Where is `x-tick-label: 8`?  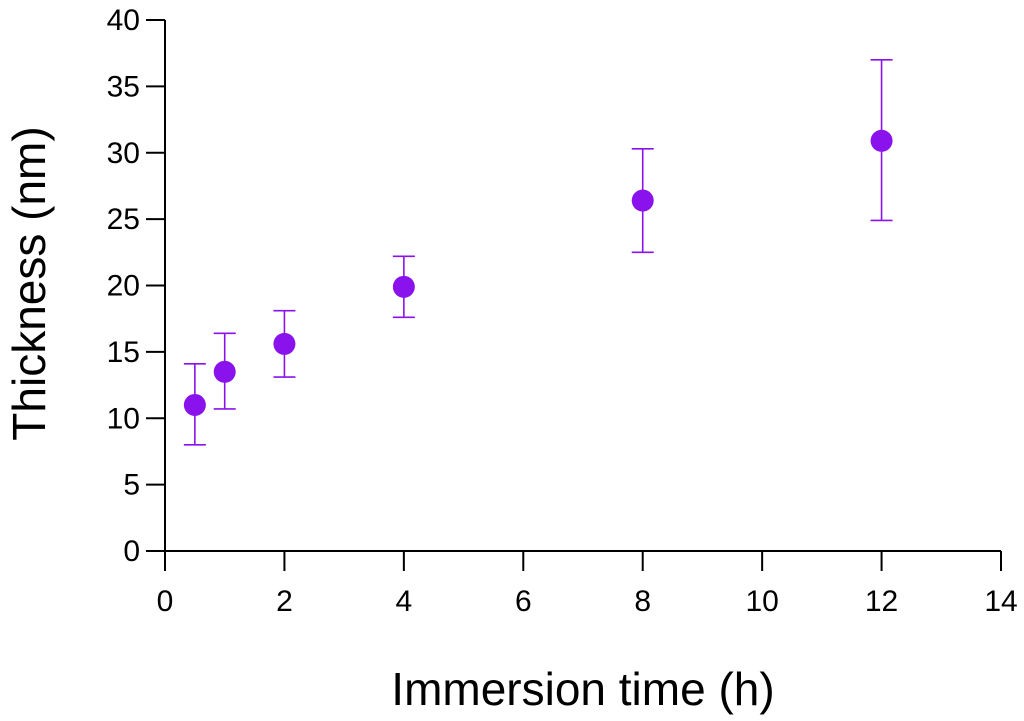
x-tick-label: 8 is located at coordinates (642, 601).